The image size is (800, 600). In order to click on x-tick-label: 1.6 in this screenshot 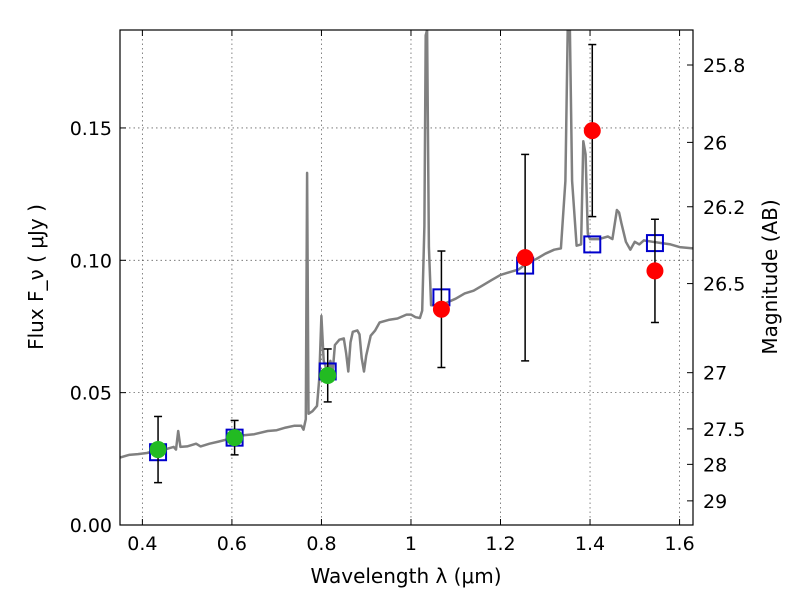, I will do `click(679, 544)`.